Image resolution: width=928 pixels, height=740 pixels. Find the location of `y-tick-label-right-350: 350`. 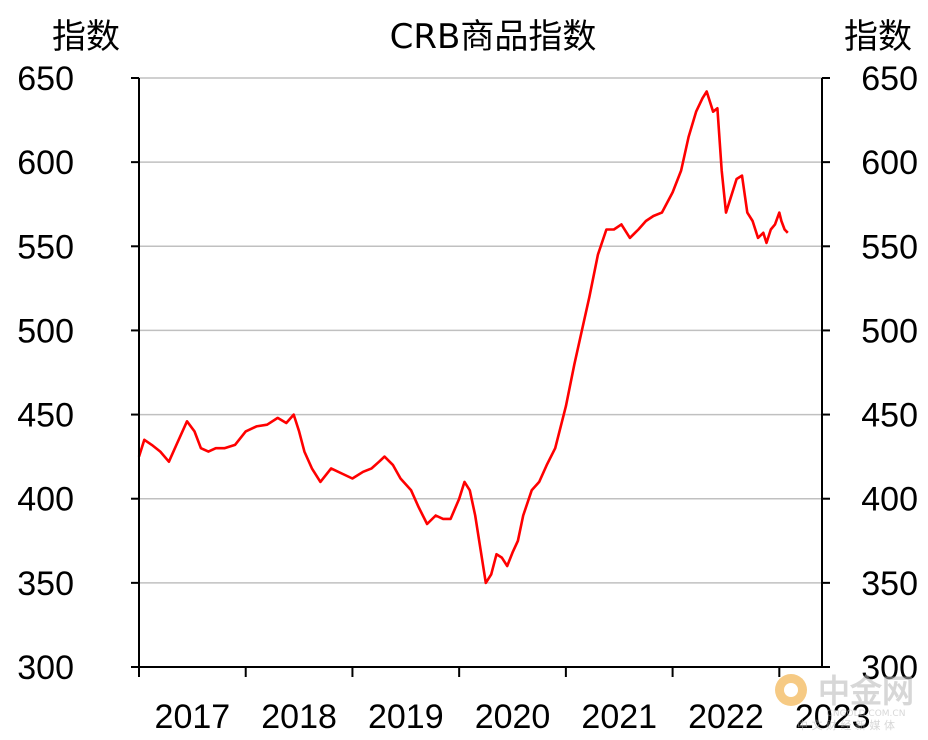

y-tick-label-right-350: 350 is located at coordinates (889, 584).